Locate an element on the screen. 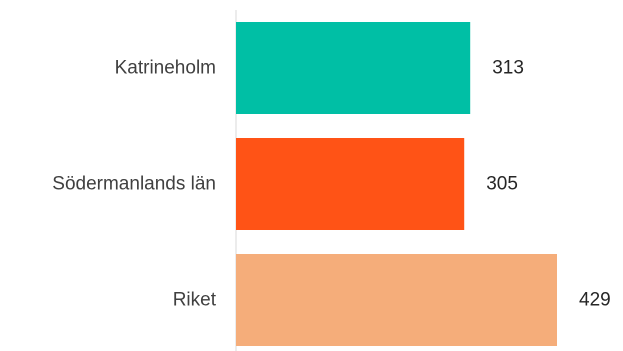 Image resolution: width=623 pixels, height=351 pixels. value-label-1: 305 is located at coordinates (502, 184).